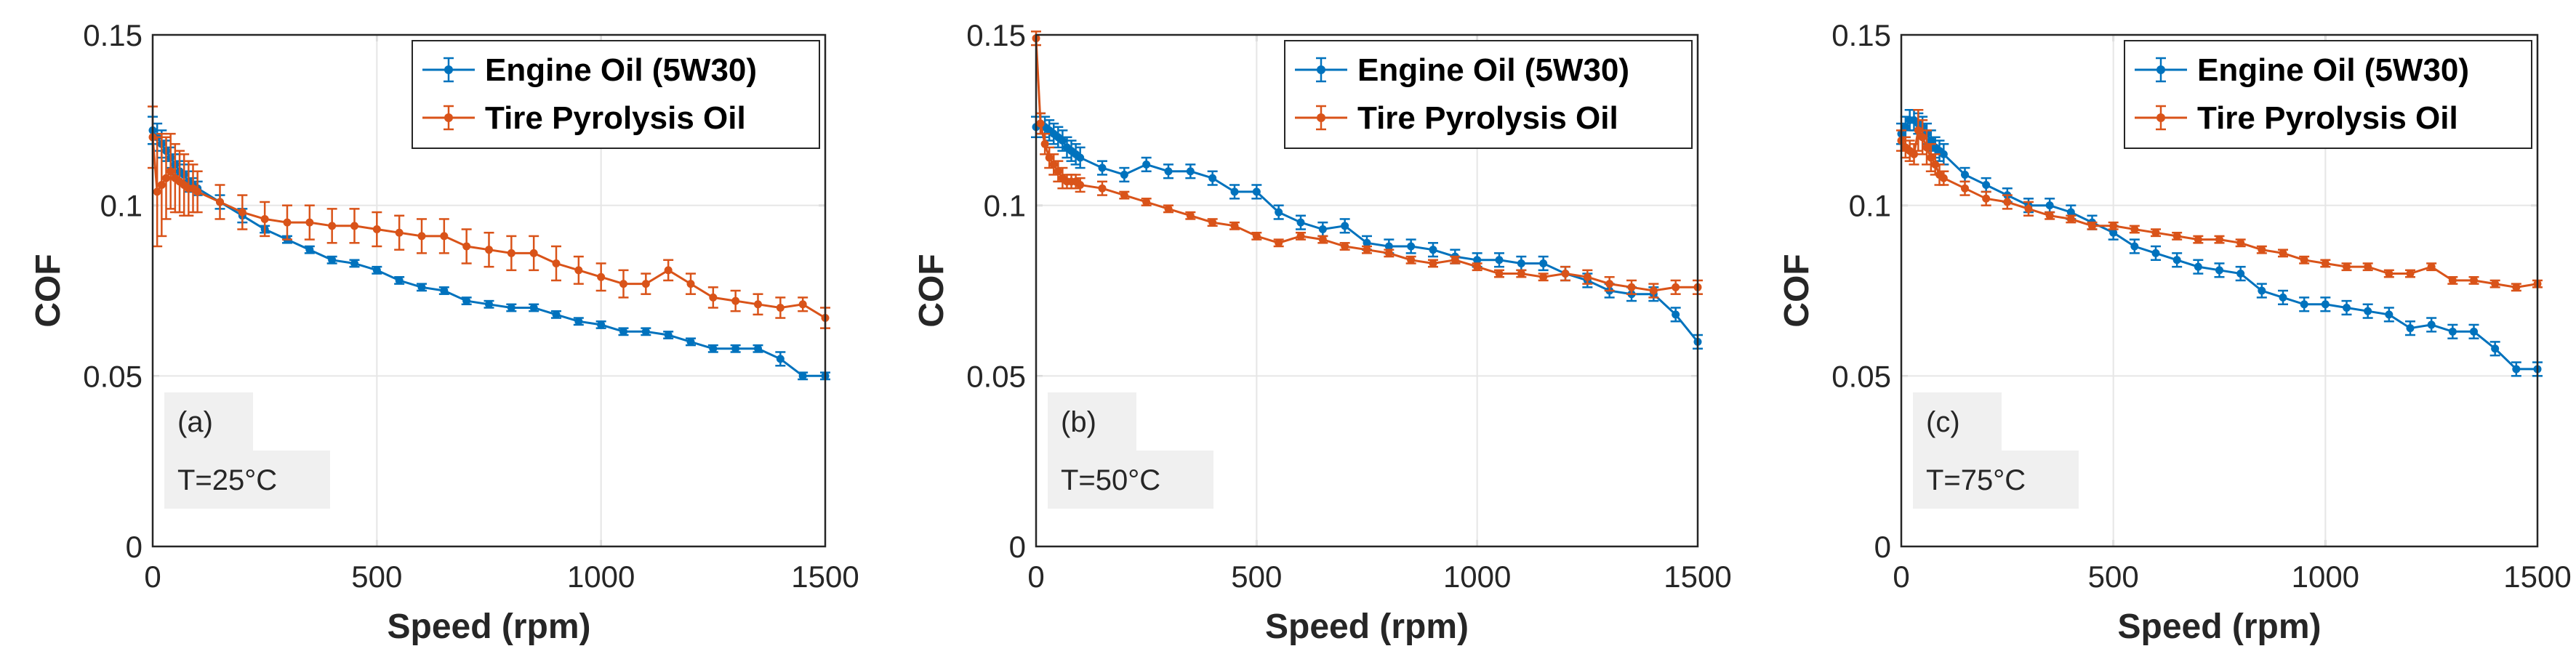 Image resolution: width=2576 pixels, height=662 pixels. Describe the element at coordinates (1489, 94) in the screenshot. I see `legend-box` at that location.